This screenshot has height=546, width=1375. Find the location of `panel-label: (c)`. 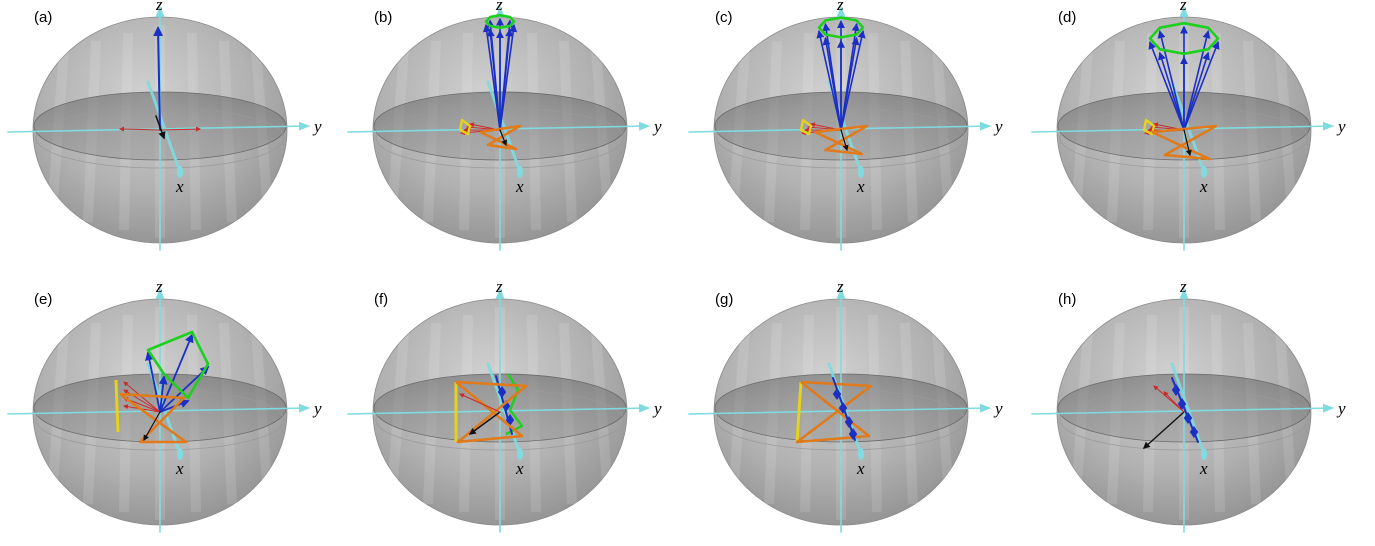

panel-label: (c) is located at coordinates (724, 17).